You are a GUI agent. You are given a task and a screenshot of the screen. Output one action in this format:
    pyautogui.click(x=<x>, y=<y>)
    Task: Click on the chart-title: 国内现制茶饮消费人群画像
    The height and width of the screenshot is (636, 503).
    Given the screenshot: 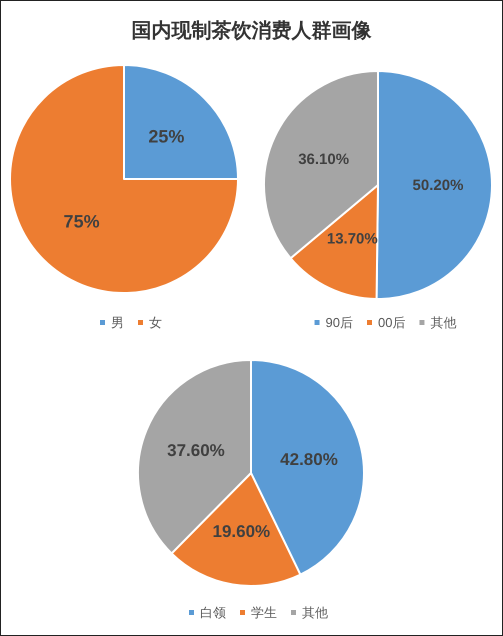 What is the action you would take?
    pyautogui.click(x=252, y=31)
    